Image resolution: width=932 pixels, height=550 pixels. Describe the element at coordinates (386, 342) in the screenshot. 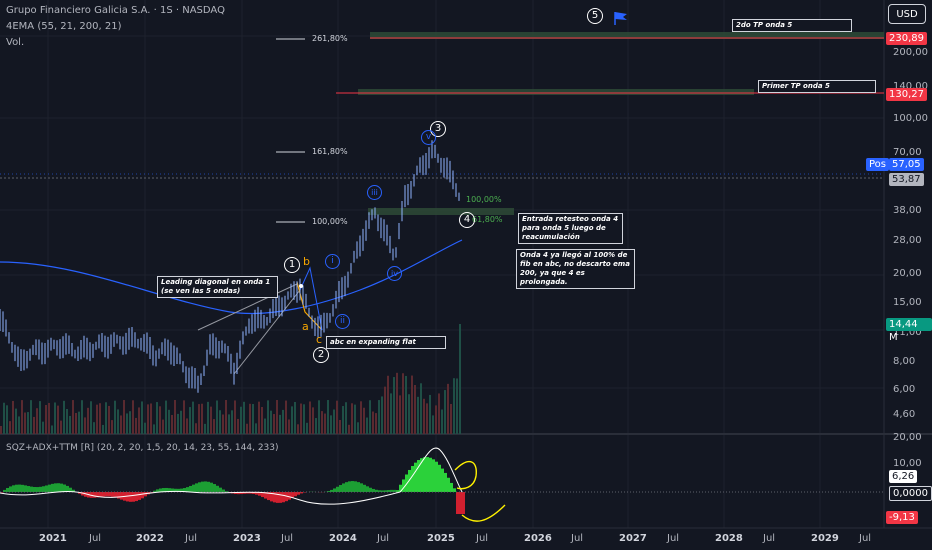

I see `abc-annotation: abc en expanding flat` at that location.